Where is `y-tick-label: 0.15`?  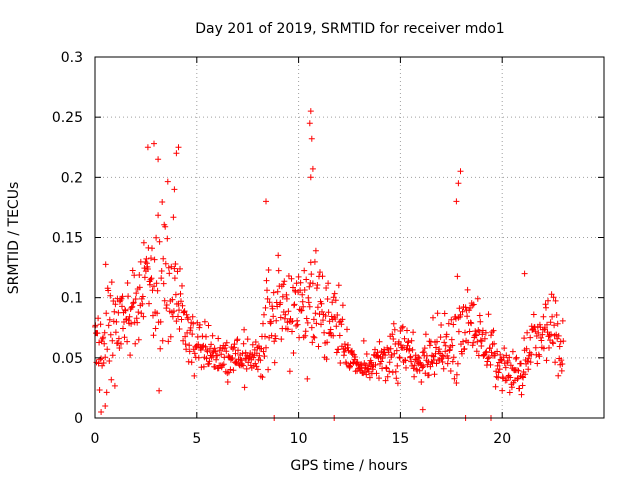 y-tick-label: 0.15 is located at coordinates (67, 239).